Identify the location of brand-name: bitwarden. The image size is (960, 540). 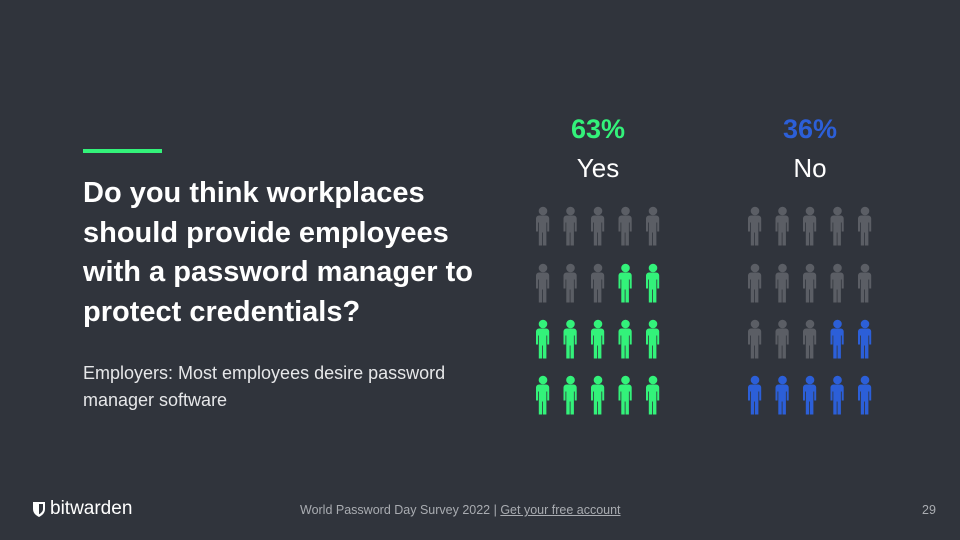
(91, 508).